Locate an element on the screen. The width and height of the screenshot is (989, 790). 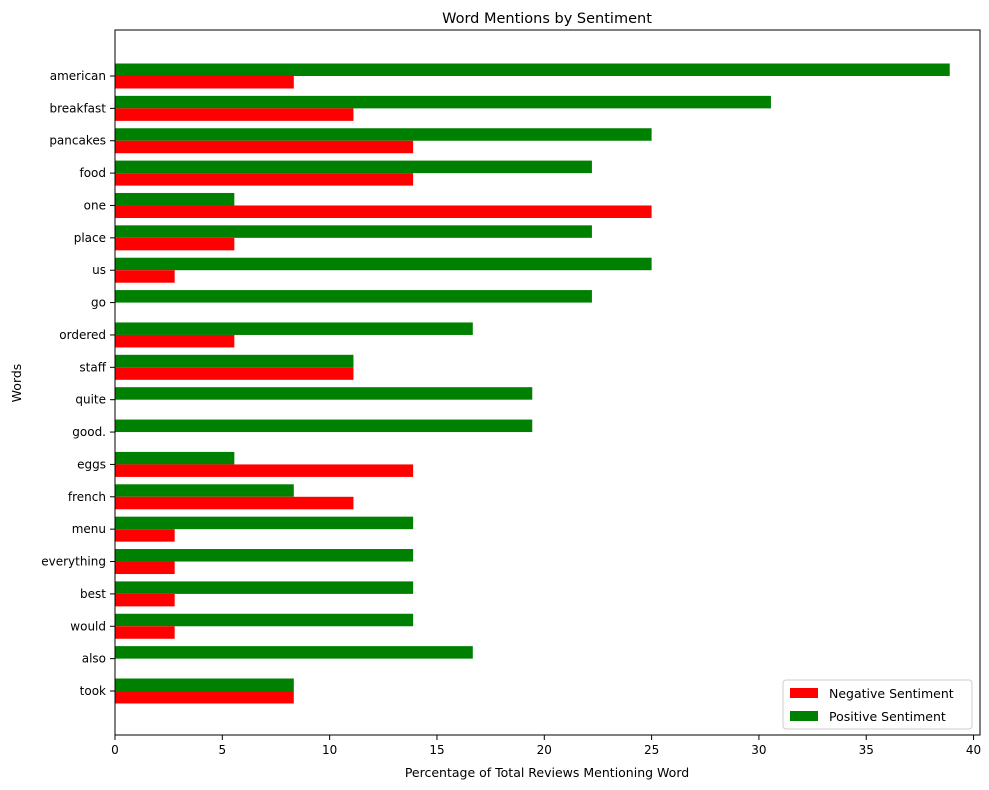
y-tick-label: good. is located at coordinates (89, 432).